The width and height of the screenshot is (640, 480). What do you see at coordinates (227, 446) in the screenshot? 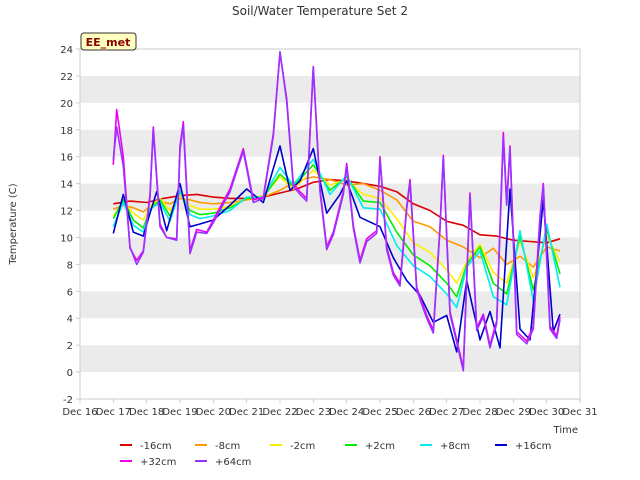
I see `legend-label: -8cm` at bounding box center [227, 446].